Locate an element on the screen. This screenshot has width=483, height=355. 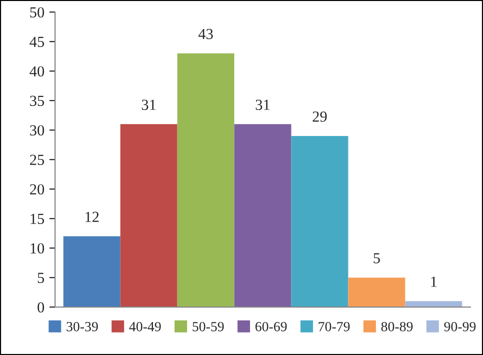
legend-label: 90-99 is located at coordinates (460, 327).